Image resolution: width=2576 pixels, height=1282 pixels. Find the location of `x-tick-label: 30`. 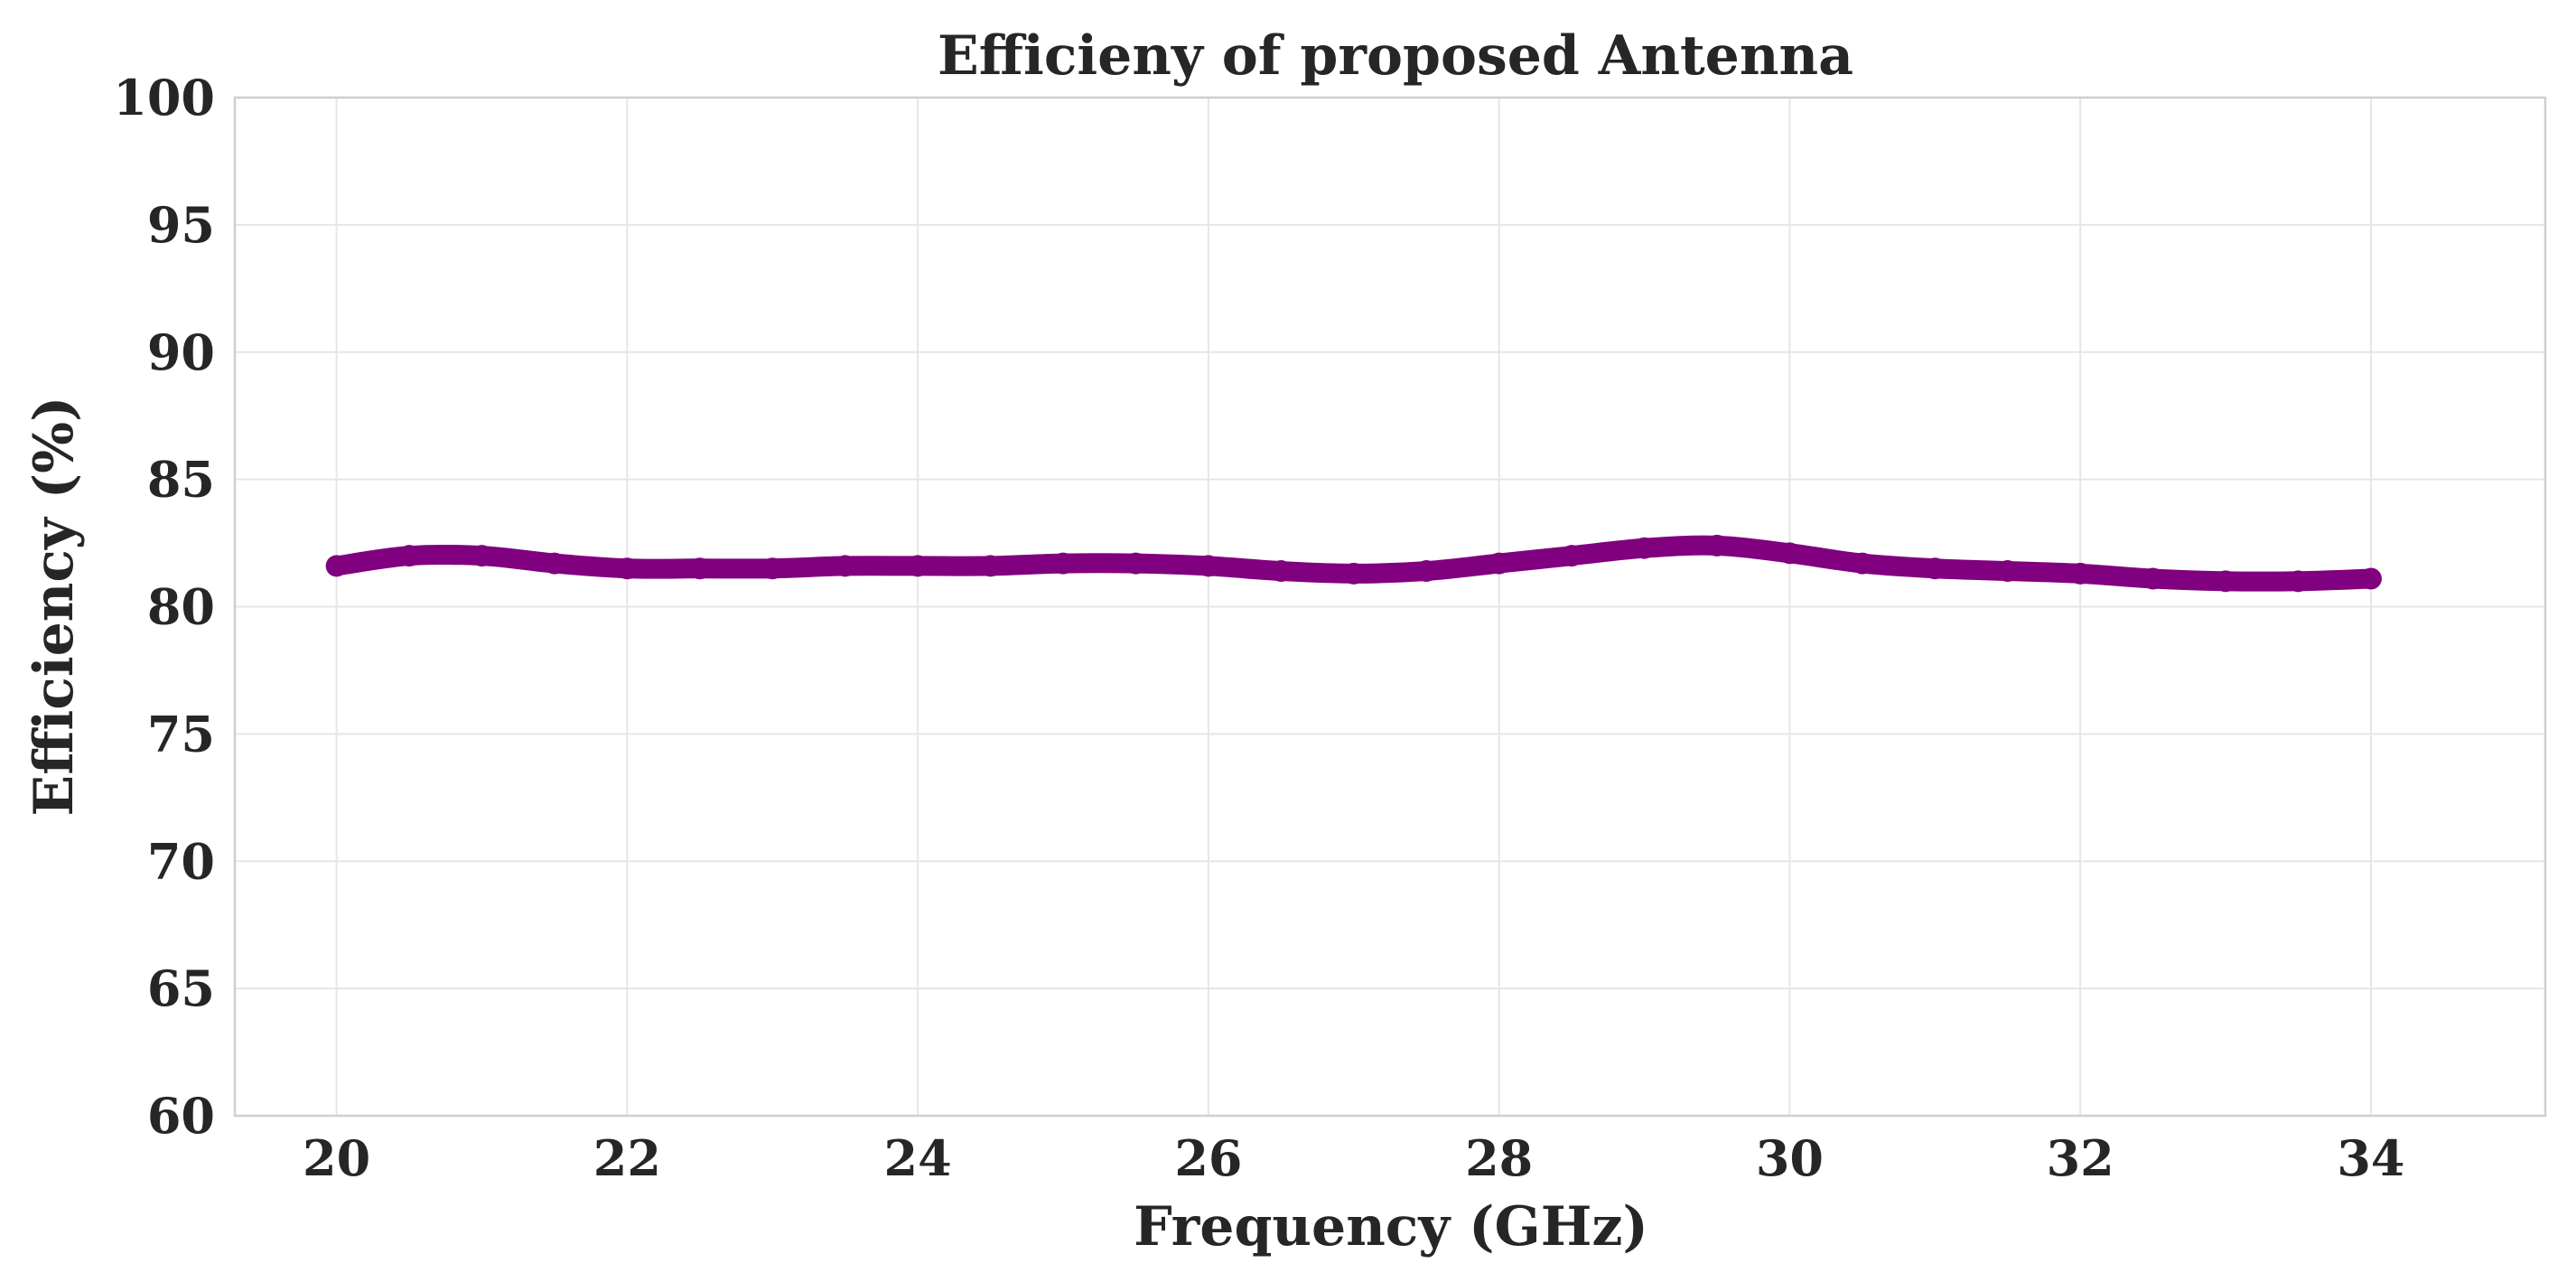

x-tick-label: 30 is located at coordinates (1790, 1158).